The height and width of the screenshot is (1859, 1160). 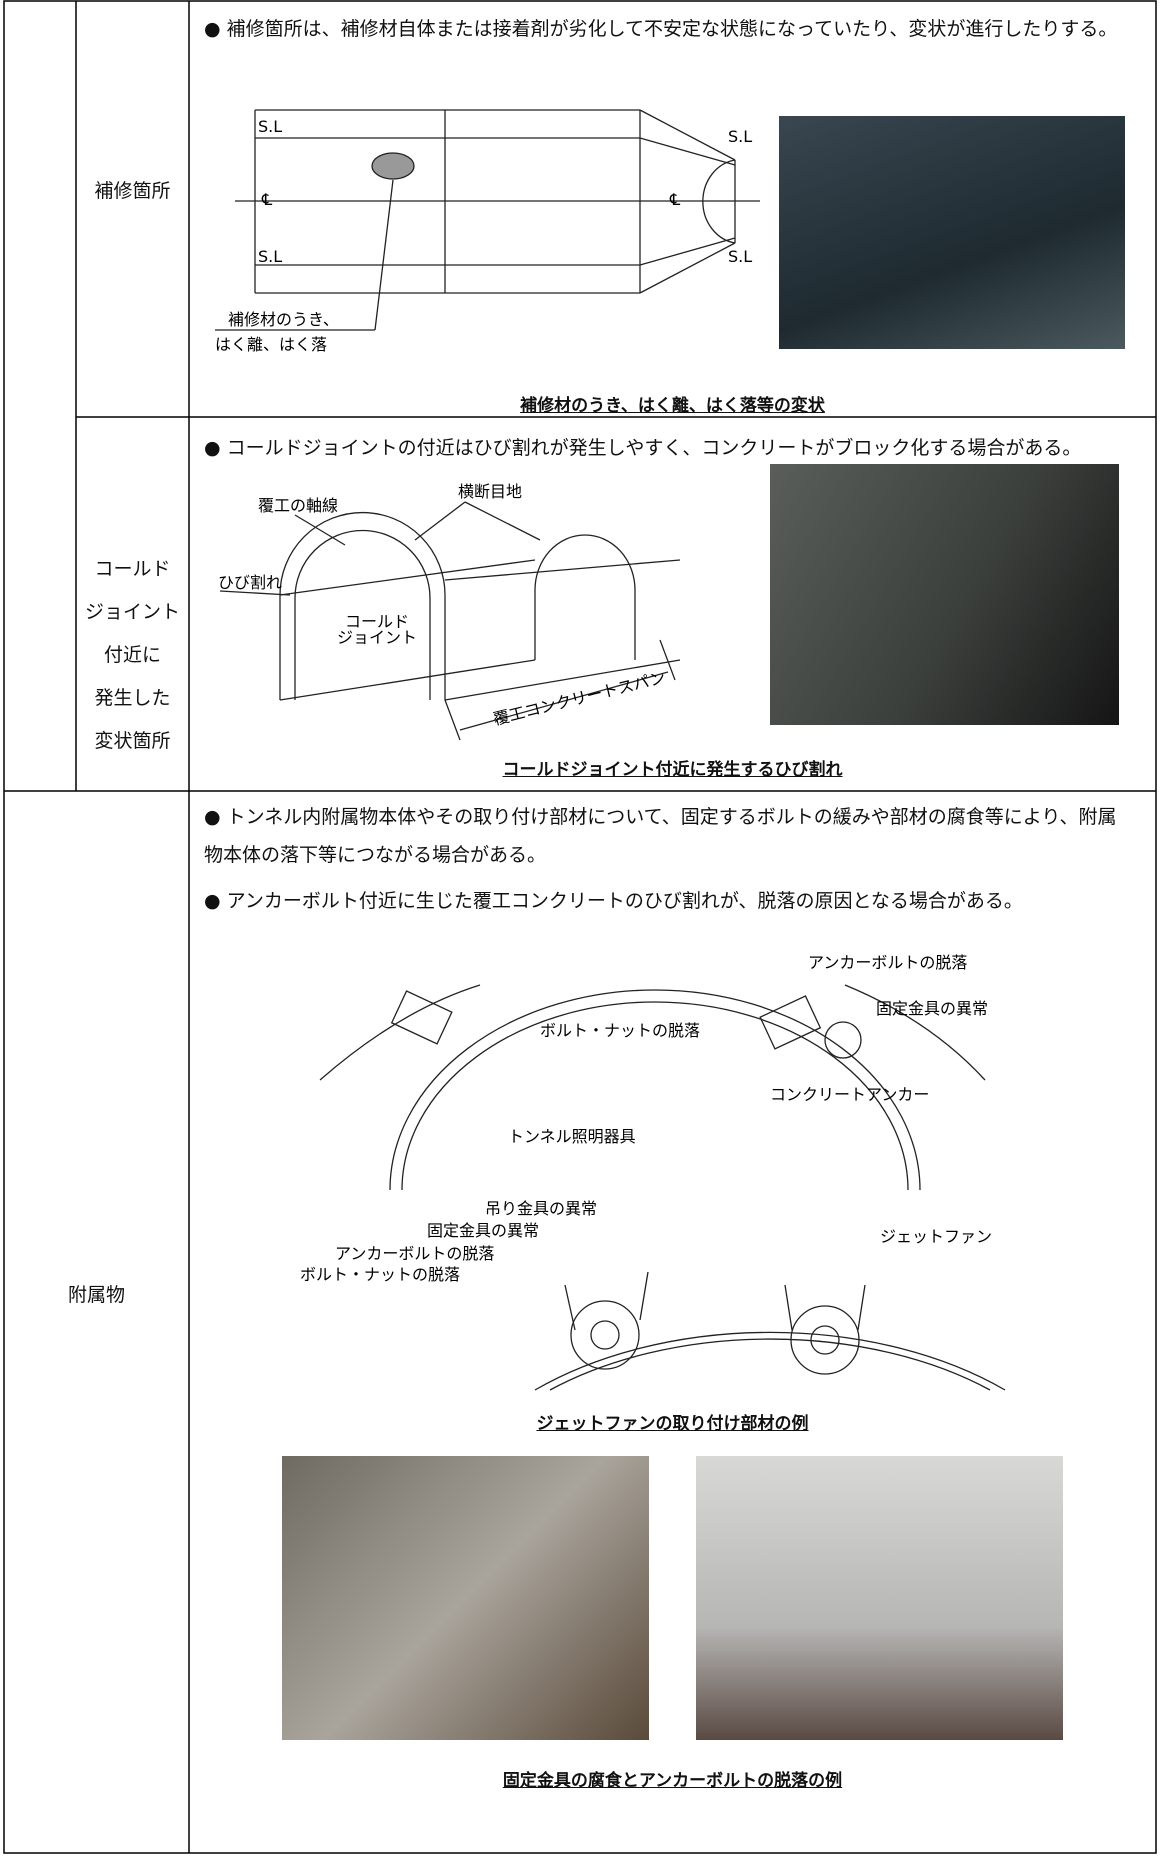 I want to click on label: はく離、はく落, so click(x=271, y=344).